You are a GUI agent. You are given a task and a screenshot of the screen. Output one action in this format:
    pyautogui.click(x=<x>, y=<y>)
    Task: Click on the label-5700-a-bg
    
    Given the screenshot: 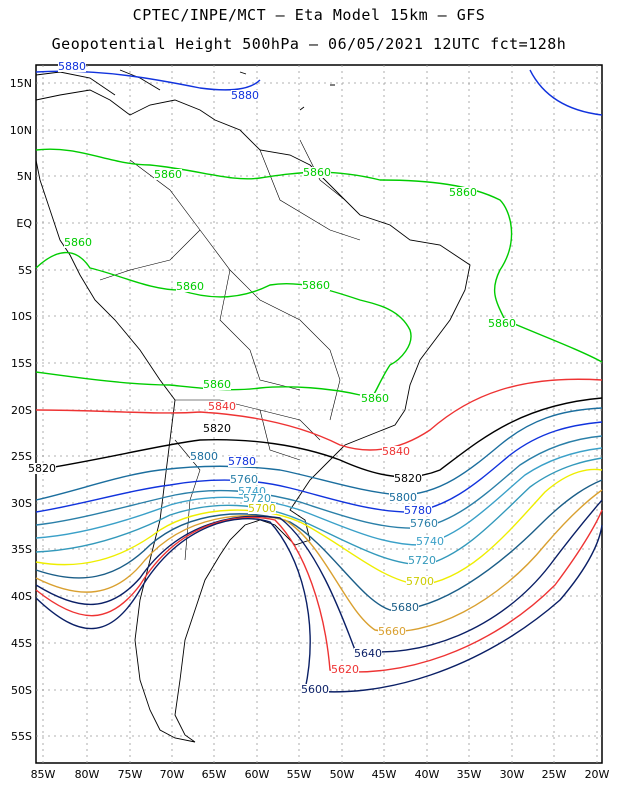 What is the action you would take?
    pyautogui.click(x=262, y=508)
    